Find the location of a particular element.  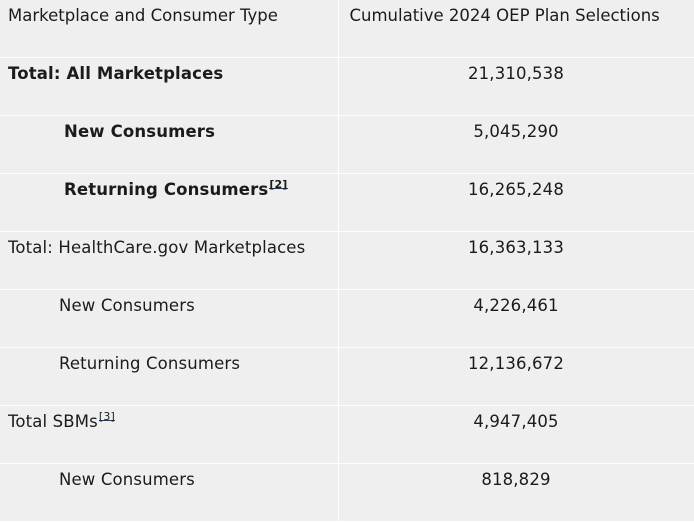

table-row: Total: All Marketplaces 21,310,538 is located at coordinates (347, 86).